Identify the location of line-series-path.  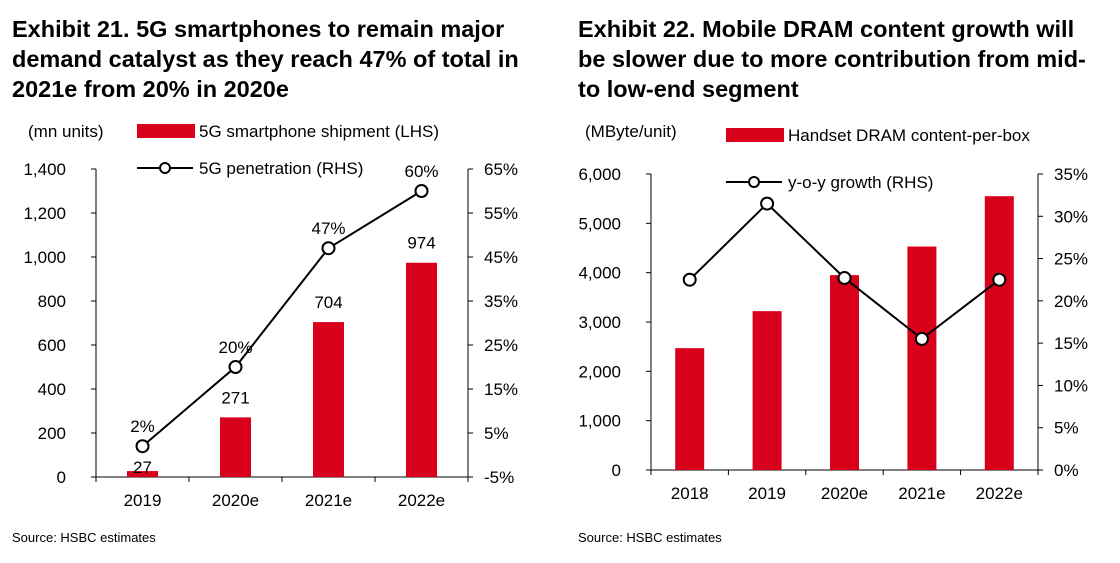
(282, 318).